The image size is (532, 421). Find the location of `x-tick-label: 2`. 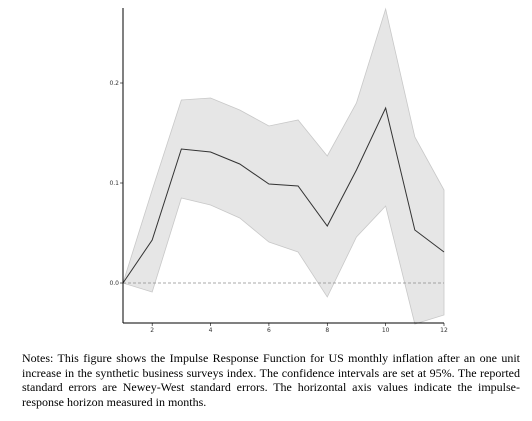

x-tick-label: 2 is located at coordinates (152, 330).